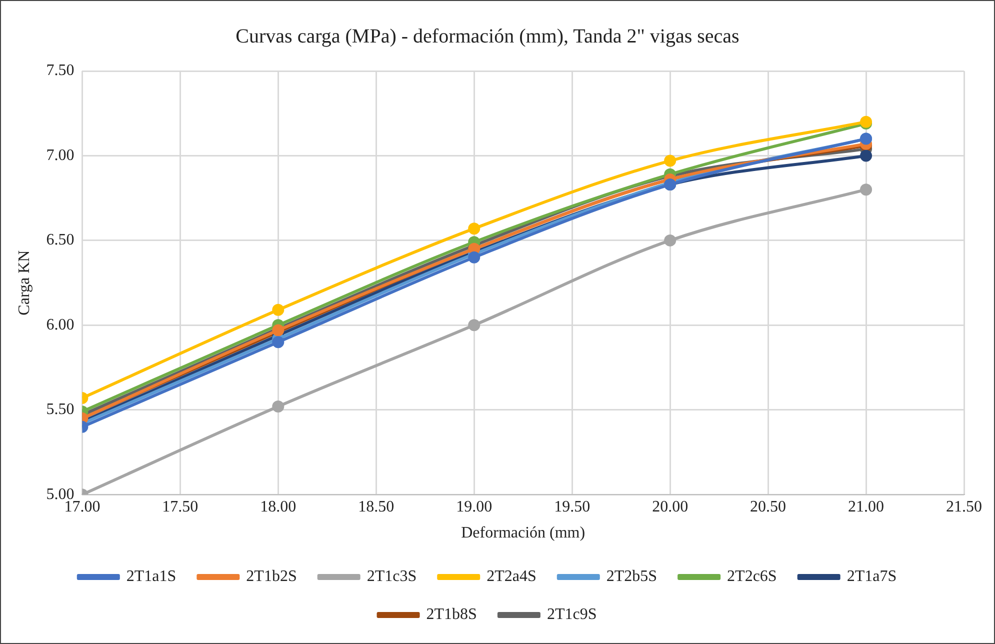 This screenshot has height=644, width=995. What do you see at coordinates (60, 155) in the screenshot?
I see `y-tick-label: 7.00` at bounding box center [60, 155].